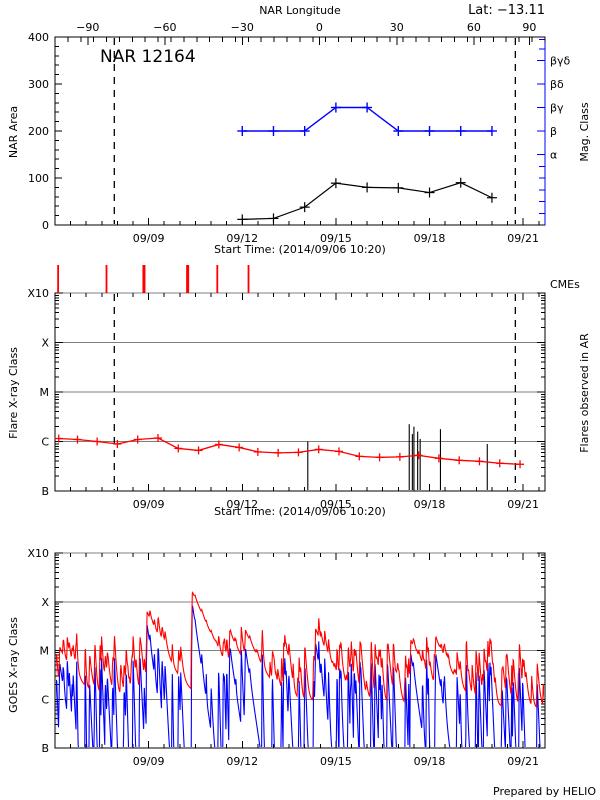 The image size is (600, 800). Describe the element at coordinates (45, 748) in the screenshot. I see `ytick-label-bot: B` at that location.